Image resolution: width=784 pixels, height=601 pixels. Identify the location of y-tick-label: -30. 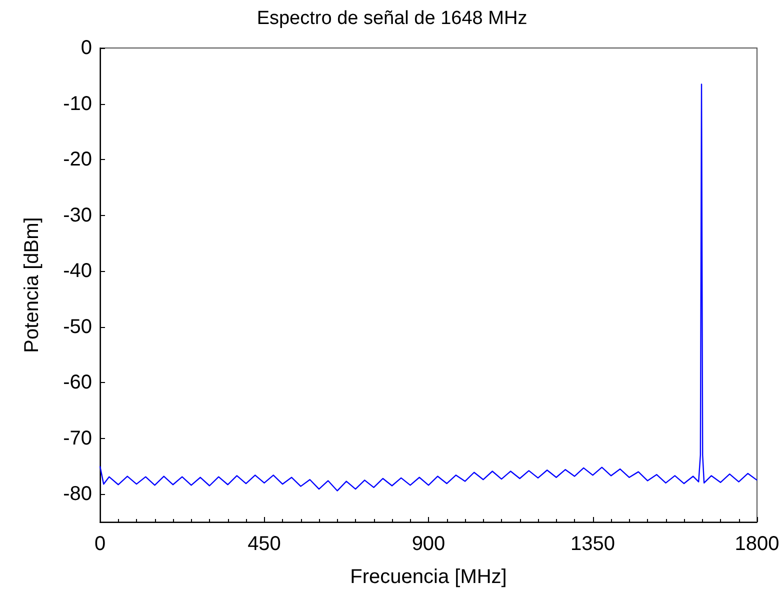
(77, 215).